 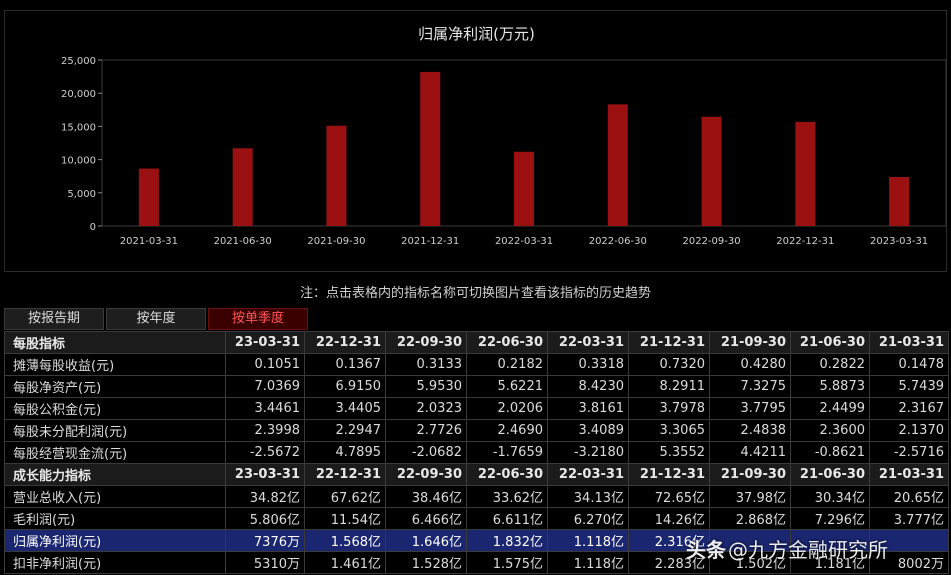 What do you see at coordinates (750, 452) in the screenshot?
I see `table-cell: 4.4211` at bounding box center [750, 452].